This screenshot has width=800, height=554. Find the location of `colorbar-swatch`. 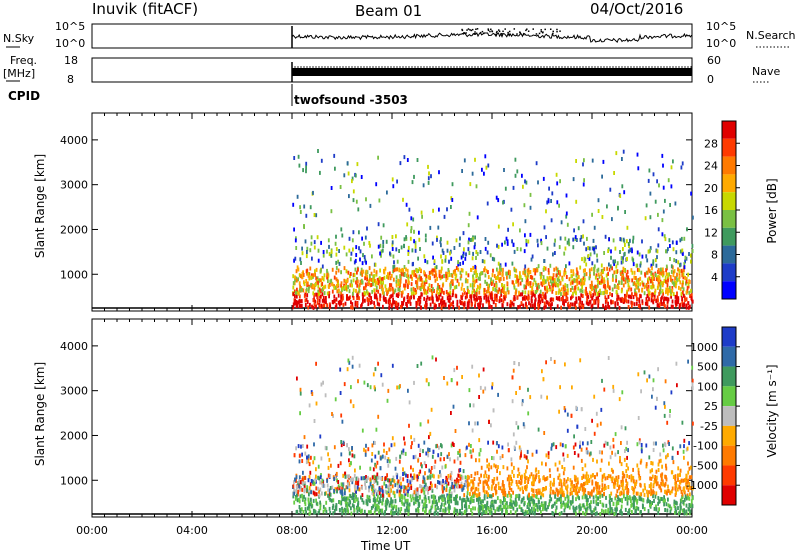

colorbar-swatch is located at coordinates (729, 219).